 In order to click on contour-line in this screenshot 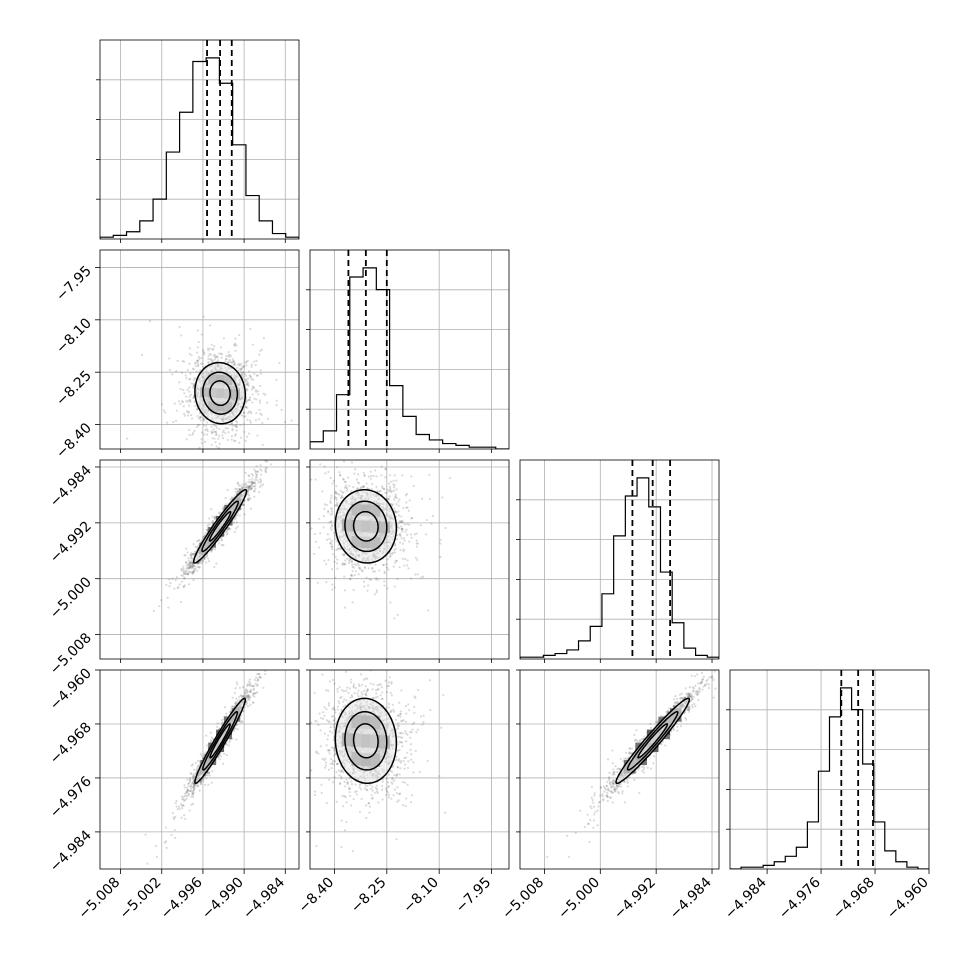, I will do `click(220, 526)`.